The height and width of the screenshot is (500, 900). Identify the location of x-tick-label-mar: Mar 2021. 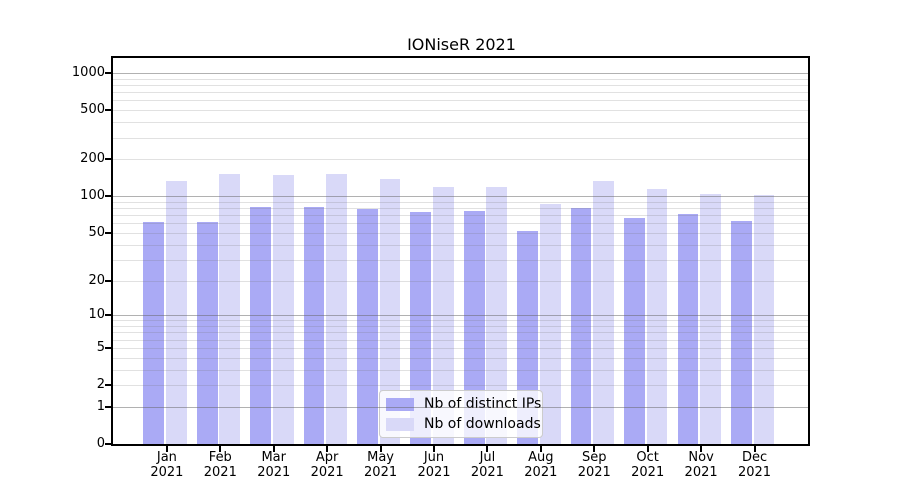
(274, 465).